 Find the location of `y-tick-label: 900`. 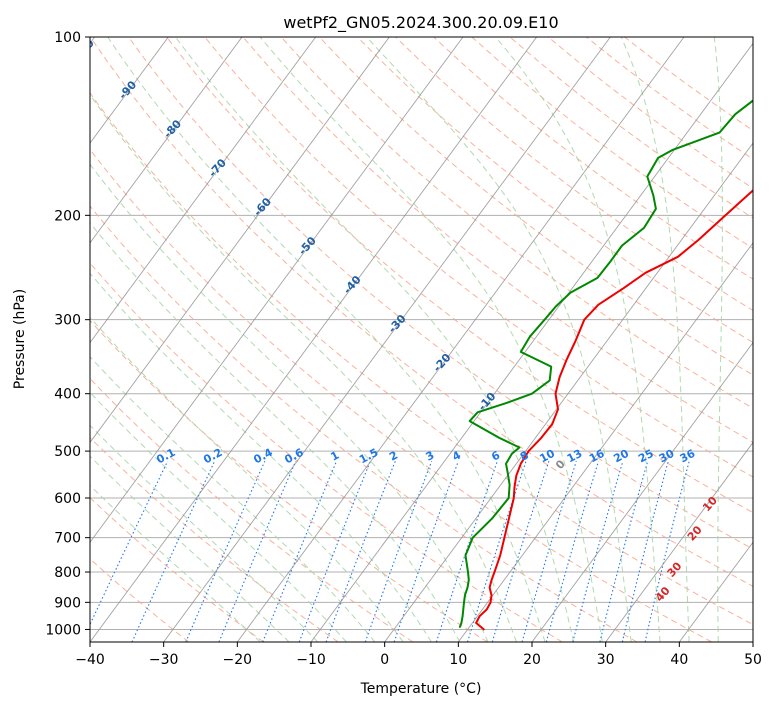

y-tick-label: 900 is located at coordinates (67, 603).